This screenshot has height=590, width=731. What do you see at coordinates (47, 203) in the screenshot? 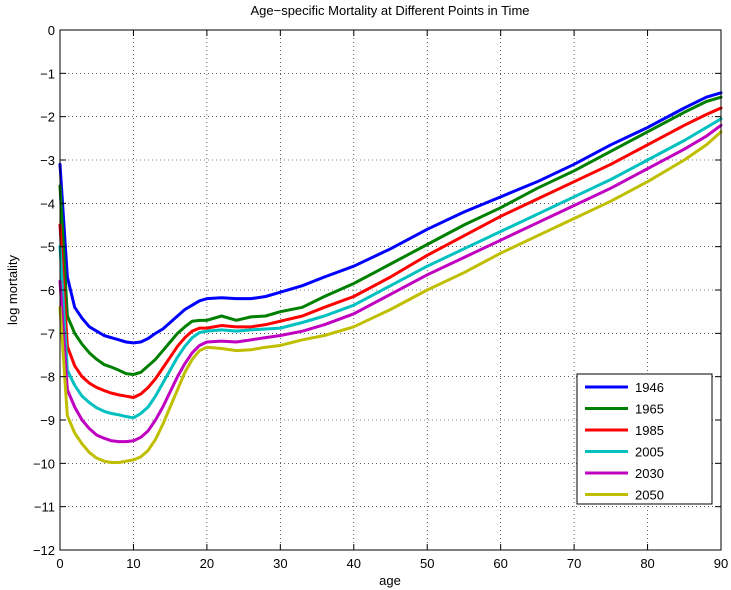
I see `y-tick-label: −4` at bounding box center [47, 203].